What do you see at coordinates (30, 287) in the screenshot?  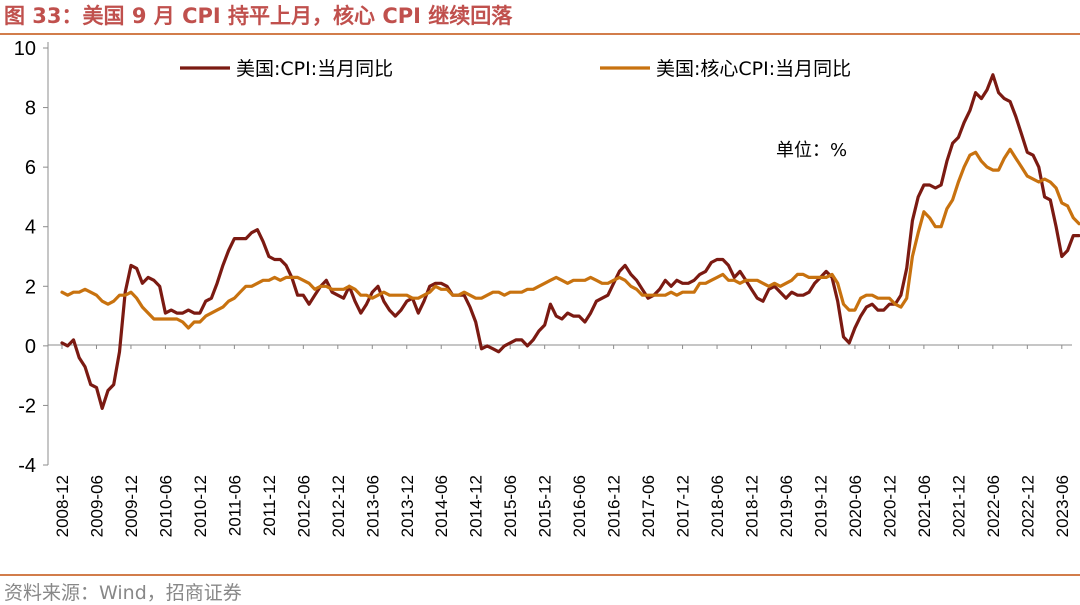 I see `y-tick-label: 2` at bounding box center [30, 287].